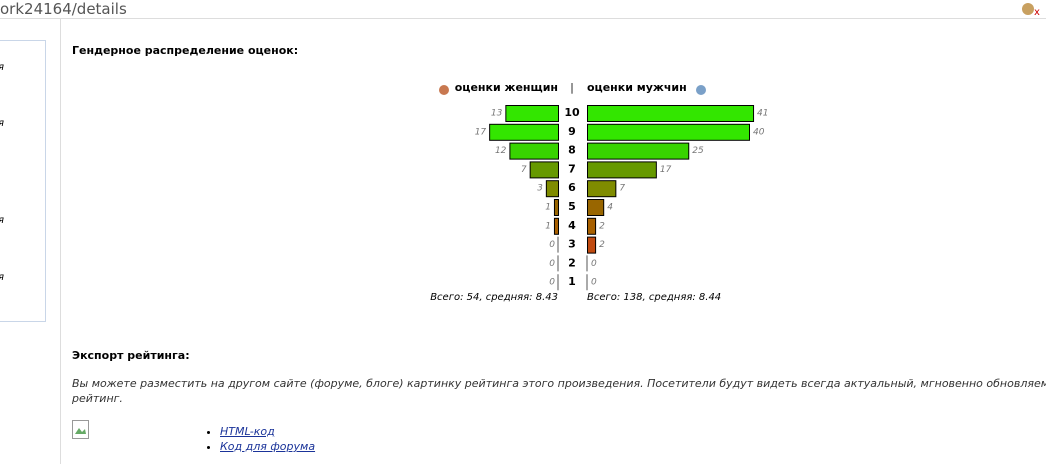  Describe the element at coordinates (60, 241) in the screenshot. I see `divider` at that location.